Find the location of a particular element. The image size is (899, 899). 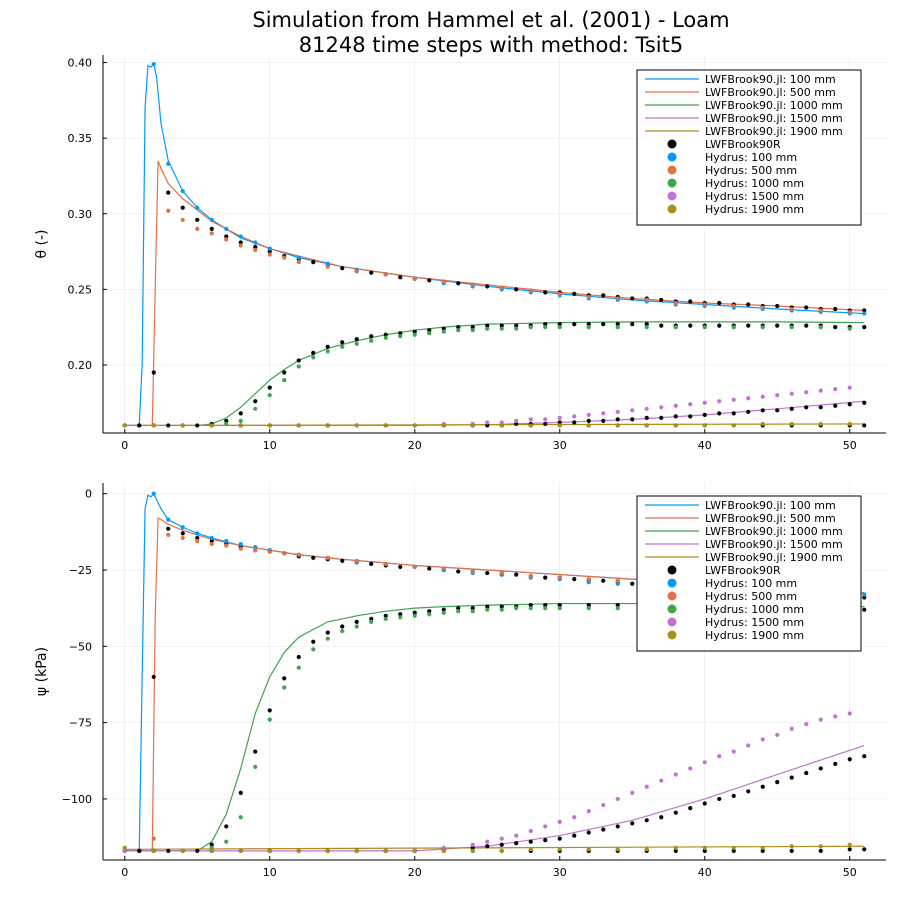

legend-label: LWFBrook90.jl: 1000 mm is located at coordinates (774, 531).